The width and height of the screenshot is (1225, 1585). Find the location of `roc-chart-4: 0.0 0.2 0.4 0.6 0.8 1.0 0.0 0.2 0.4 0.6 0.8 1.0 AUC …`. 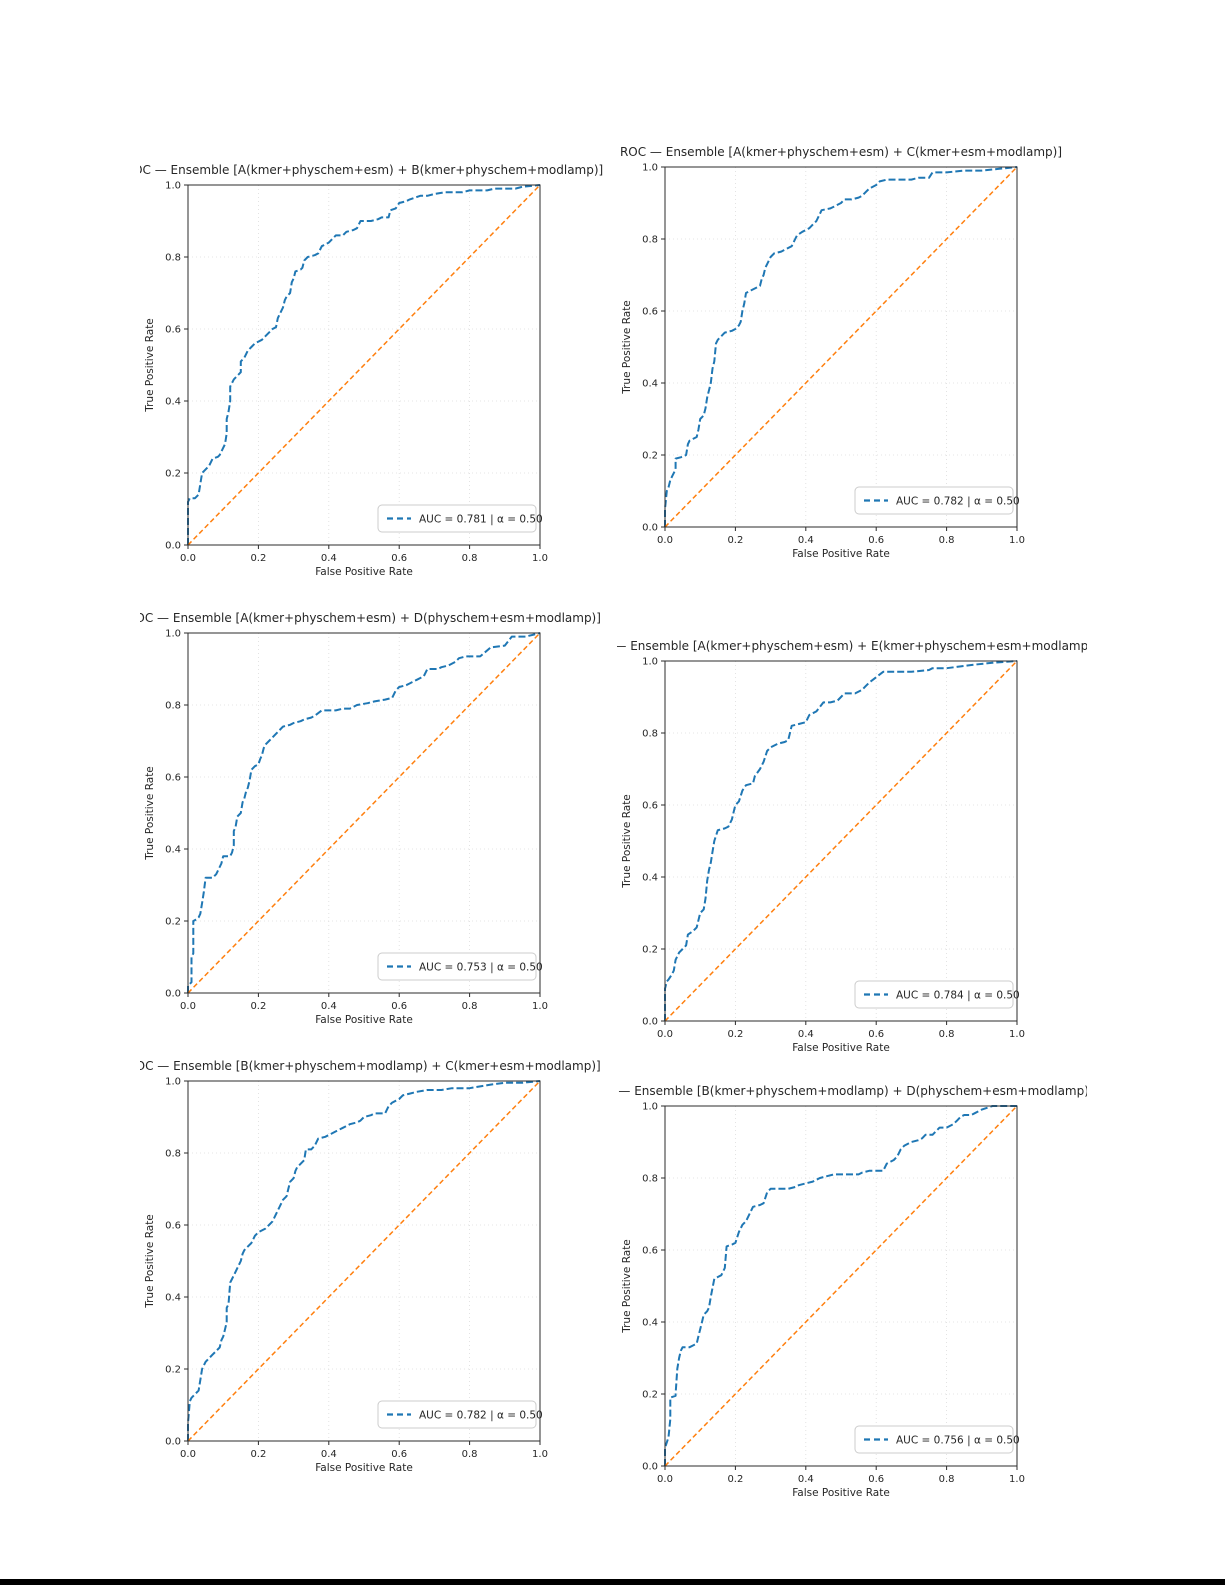

roc-chart-4: 0.0 0.2 0.4 0.6 0.8 1.0 0.0 0.2 0.4 0.6 0.8 1.0 AUC … is located at coordinates (852, 846).